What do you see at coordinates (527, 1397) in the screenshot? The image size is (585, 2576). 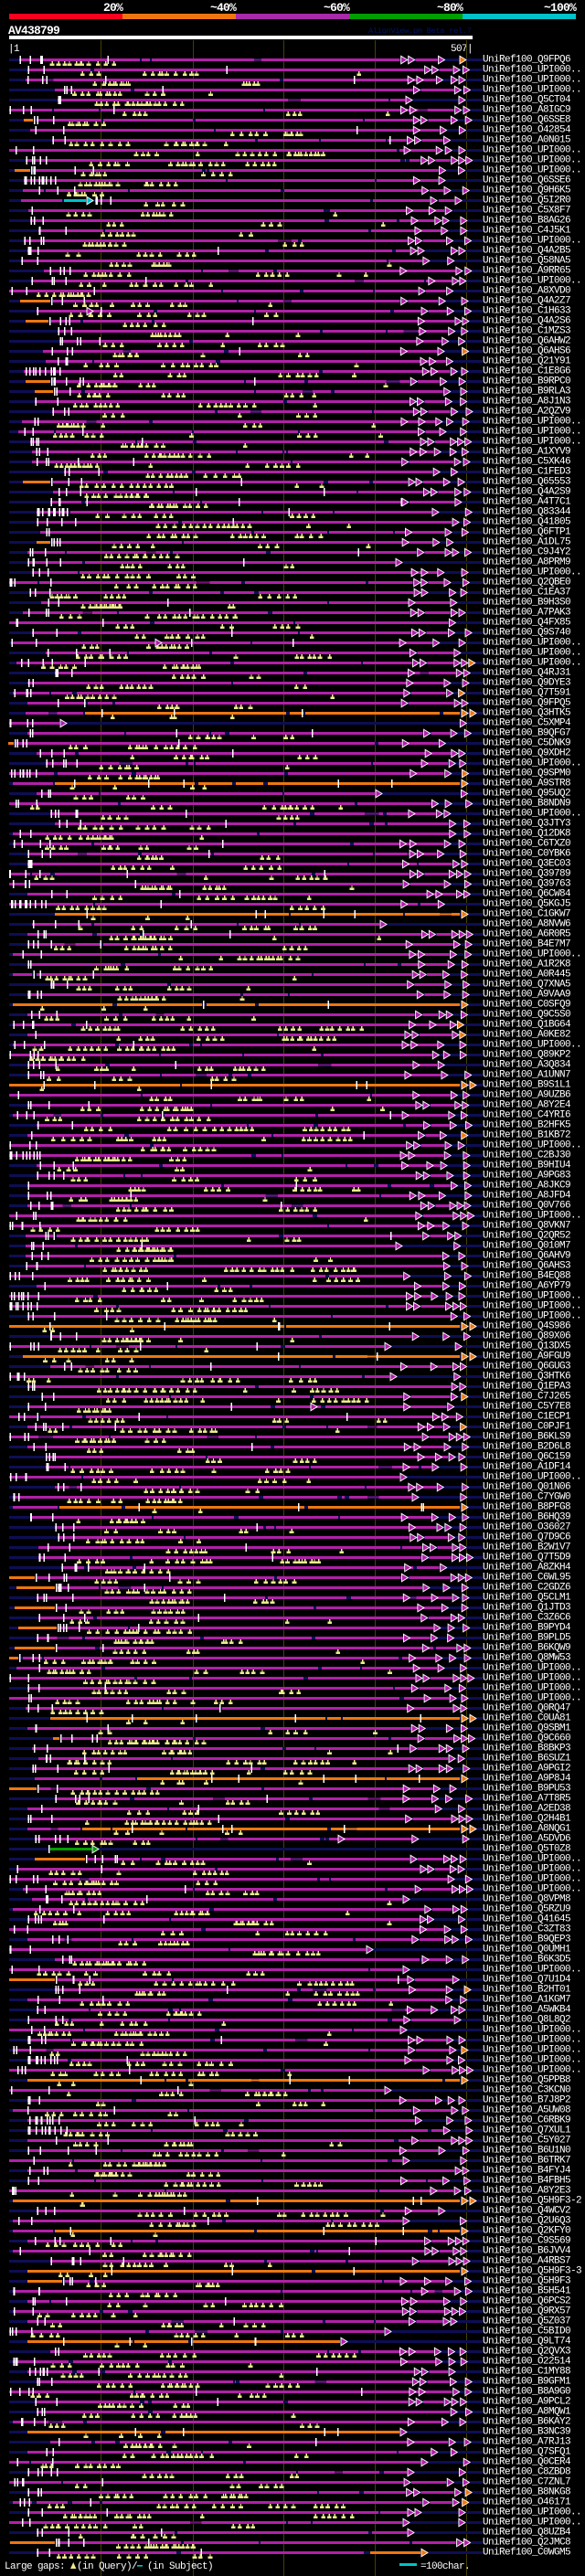 I see `svg-text: UniRef100_C7J265` at bounding box center [527, 1397].